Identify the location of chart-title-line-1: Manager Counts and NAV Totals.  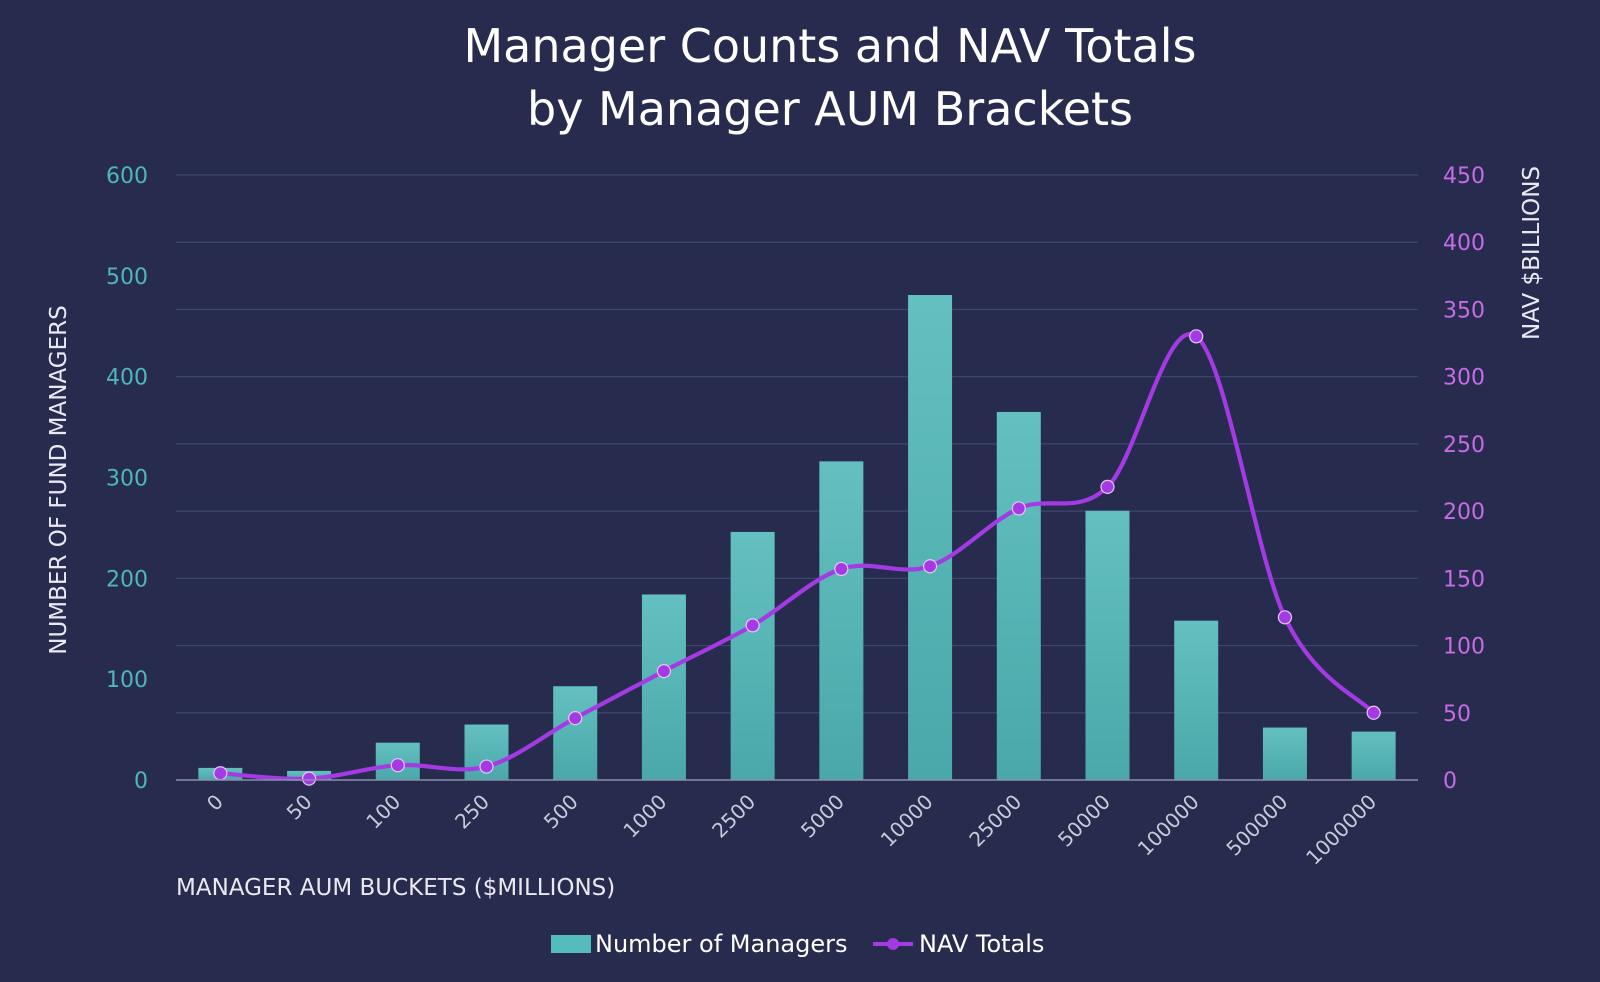
(829, 46).